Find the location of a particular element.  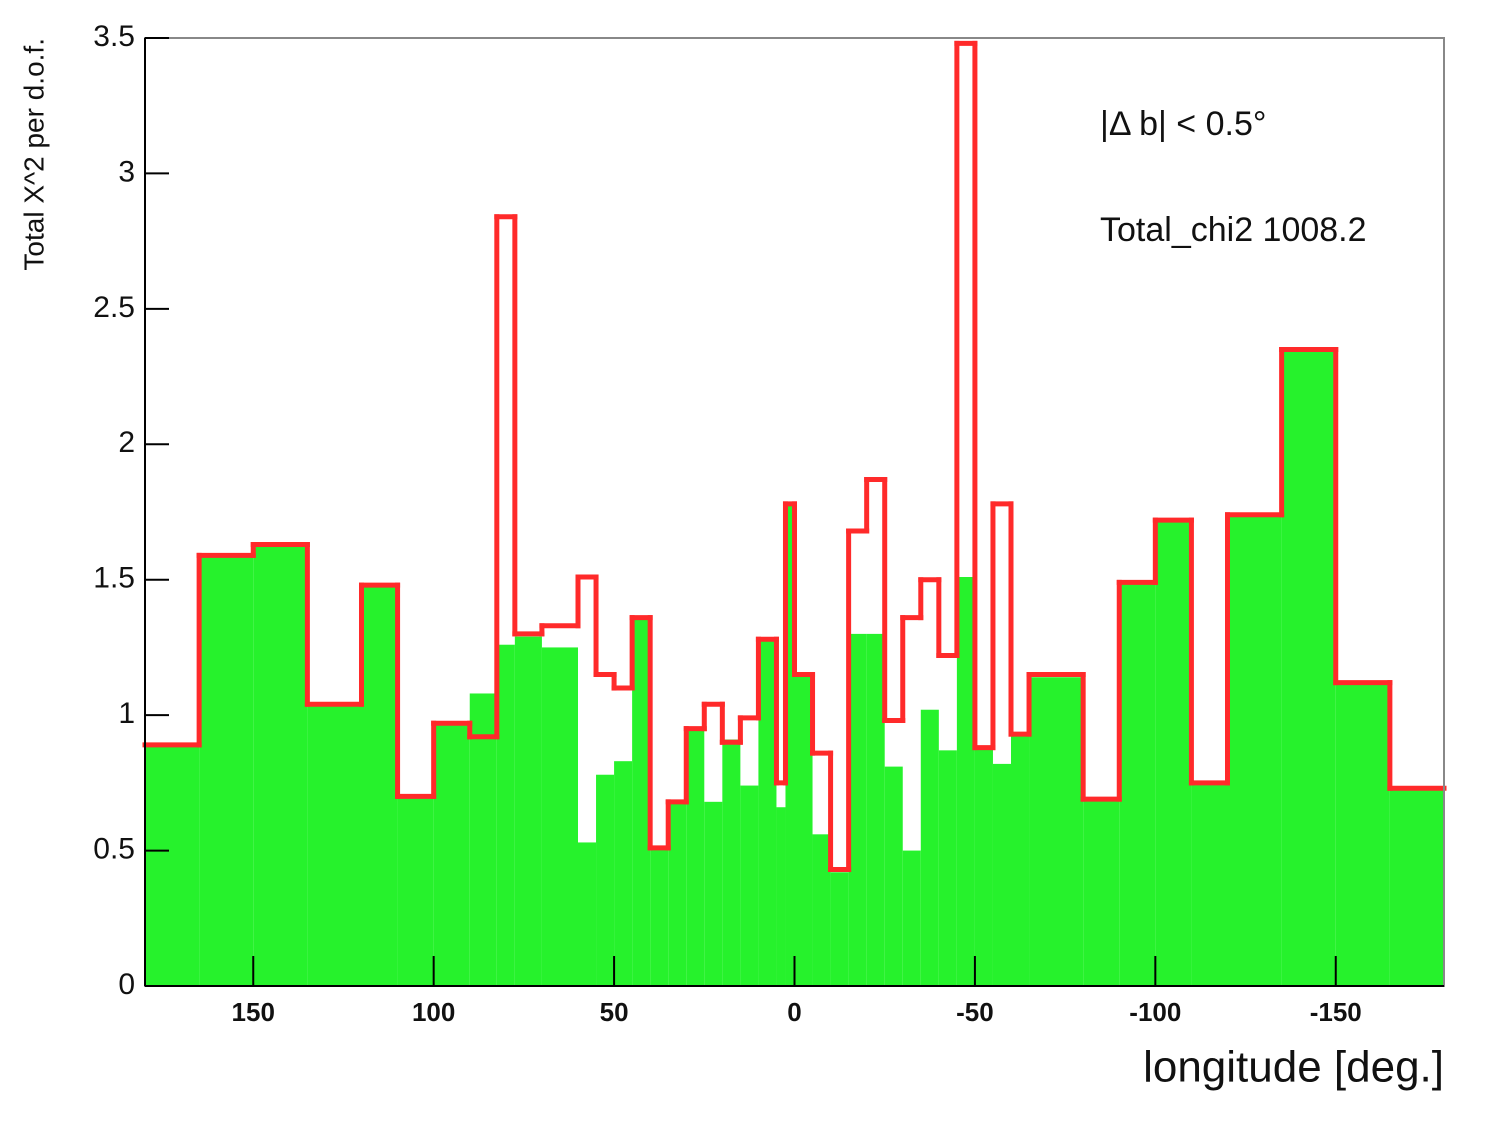

y-tick-label: 3 is located at coordinates (126, 171).